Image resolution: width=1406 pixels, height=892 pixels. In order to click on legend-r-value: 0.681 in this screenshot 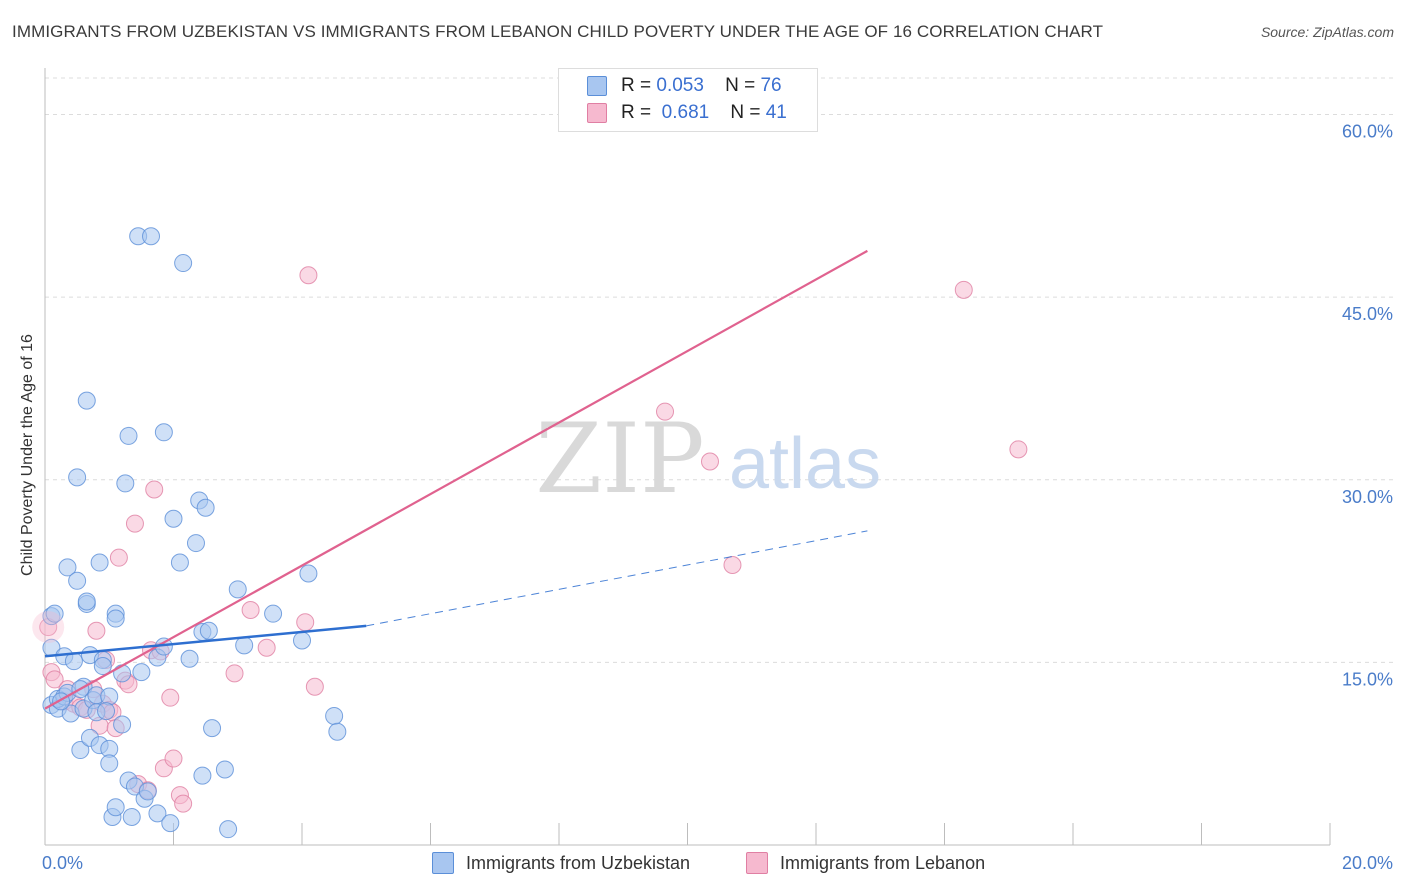, I will do `click(685, 112)`.